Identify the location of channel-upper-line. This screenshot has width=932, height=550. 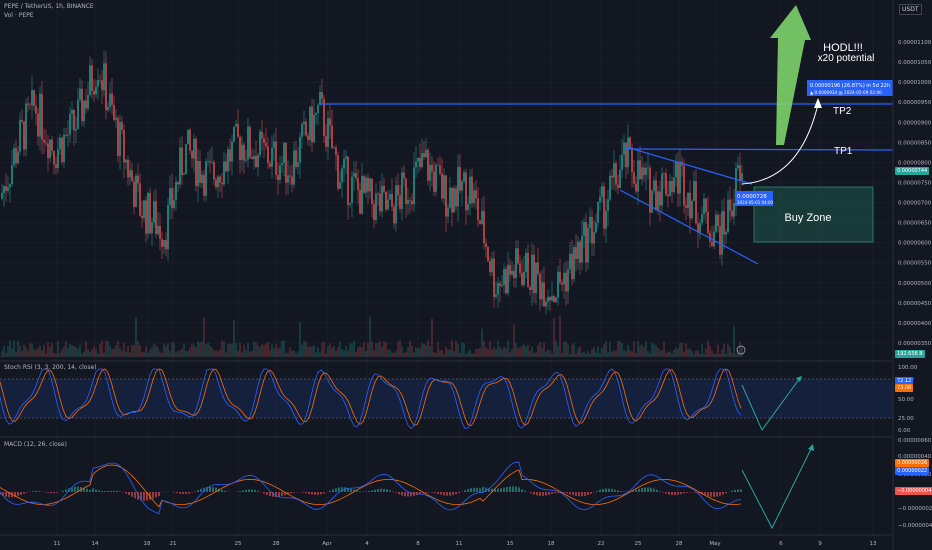
(689, 165).